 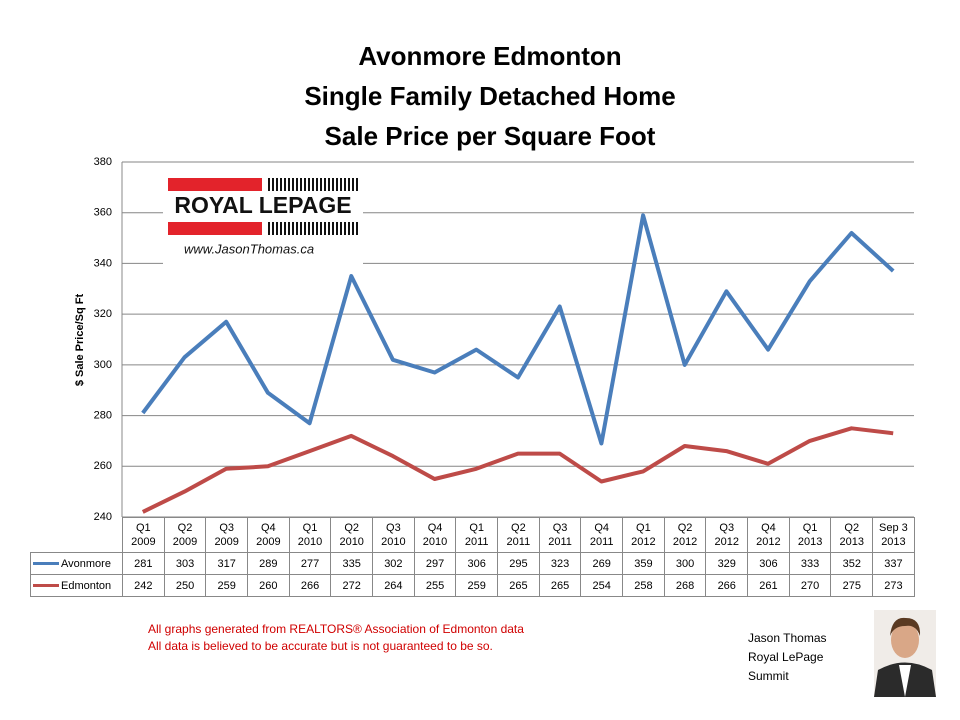 What do you see at coordinates (810, 535) in the screenshot?
I see `x-tick-label: Q1 2013` at bounding box center [810, 535].